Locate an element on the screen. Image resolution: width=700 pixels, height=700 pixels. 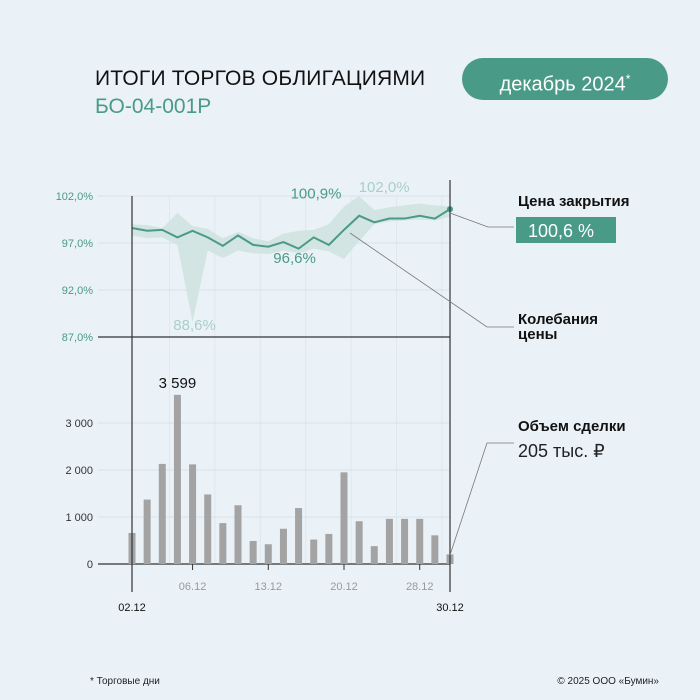
volume-title: Объем сделки is located at coordinates (572, 426).